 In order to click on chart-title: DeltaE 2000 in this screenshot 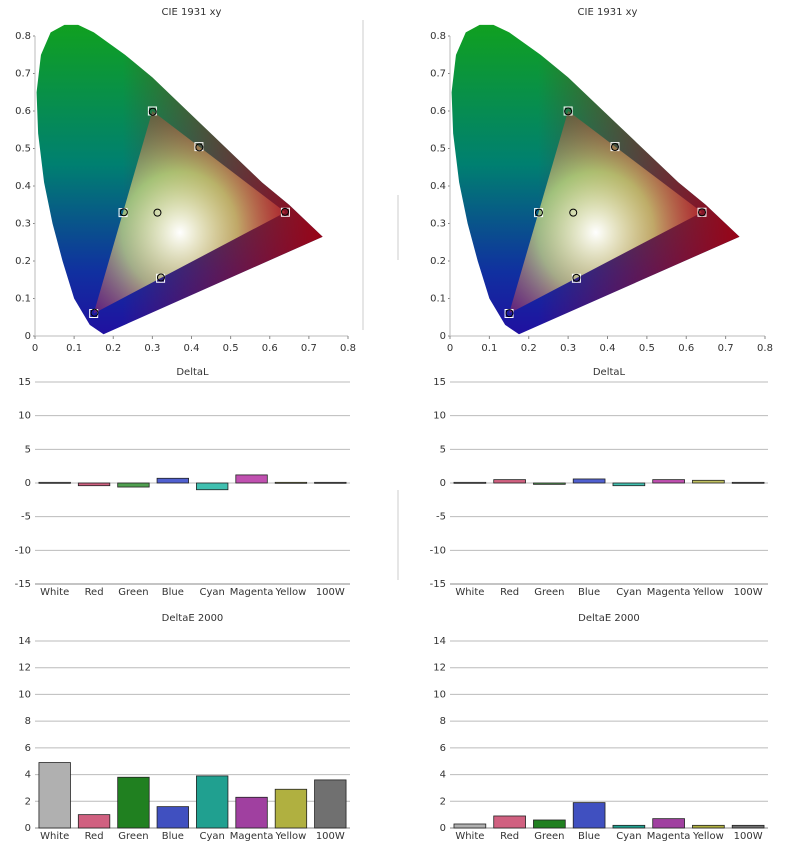, I will do `click(609, 618)`.